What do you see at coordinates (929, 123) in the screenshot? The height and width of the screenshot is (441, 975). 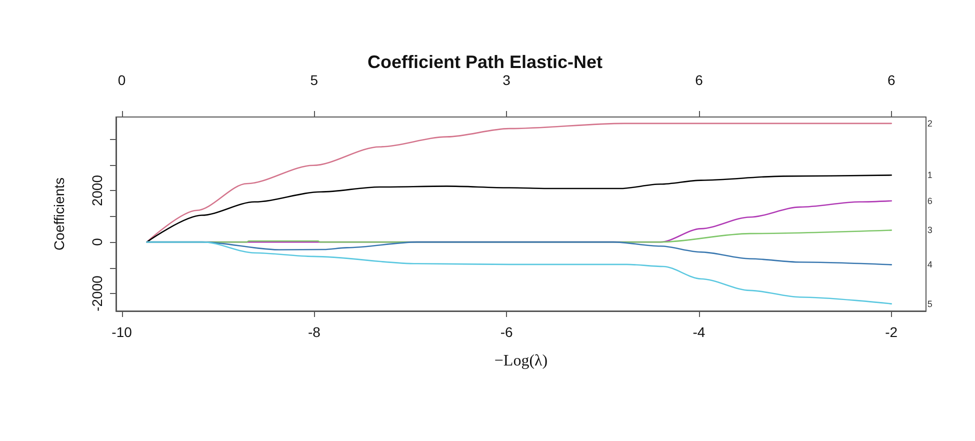 I see `text: 2` at bounding box center [929, 123].